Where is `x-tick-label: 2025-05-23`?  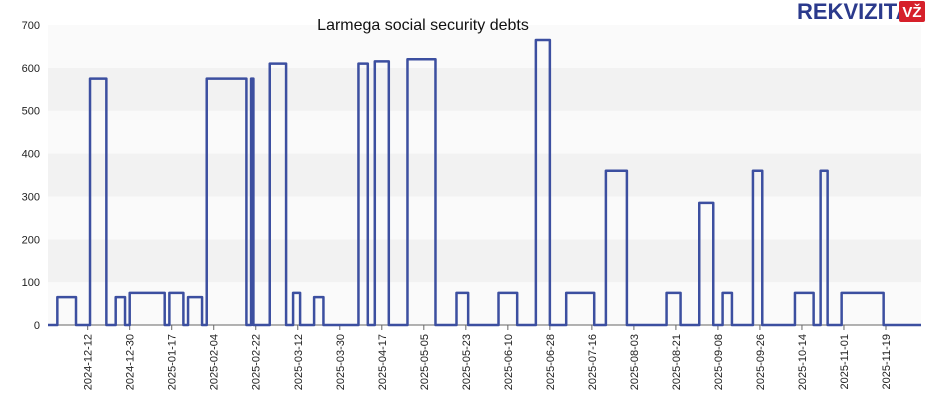
x-tick-label: 2025-05-23 is located at coordinates (467, 362).